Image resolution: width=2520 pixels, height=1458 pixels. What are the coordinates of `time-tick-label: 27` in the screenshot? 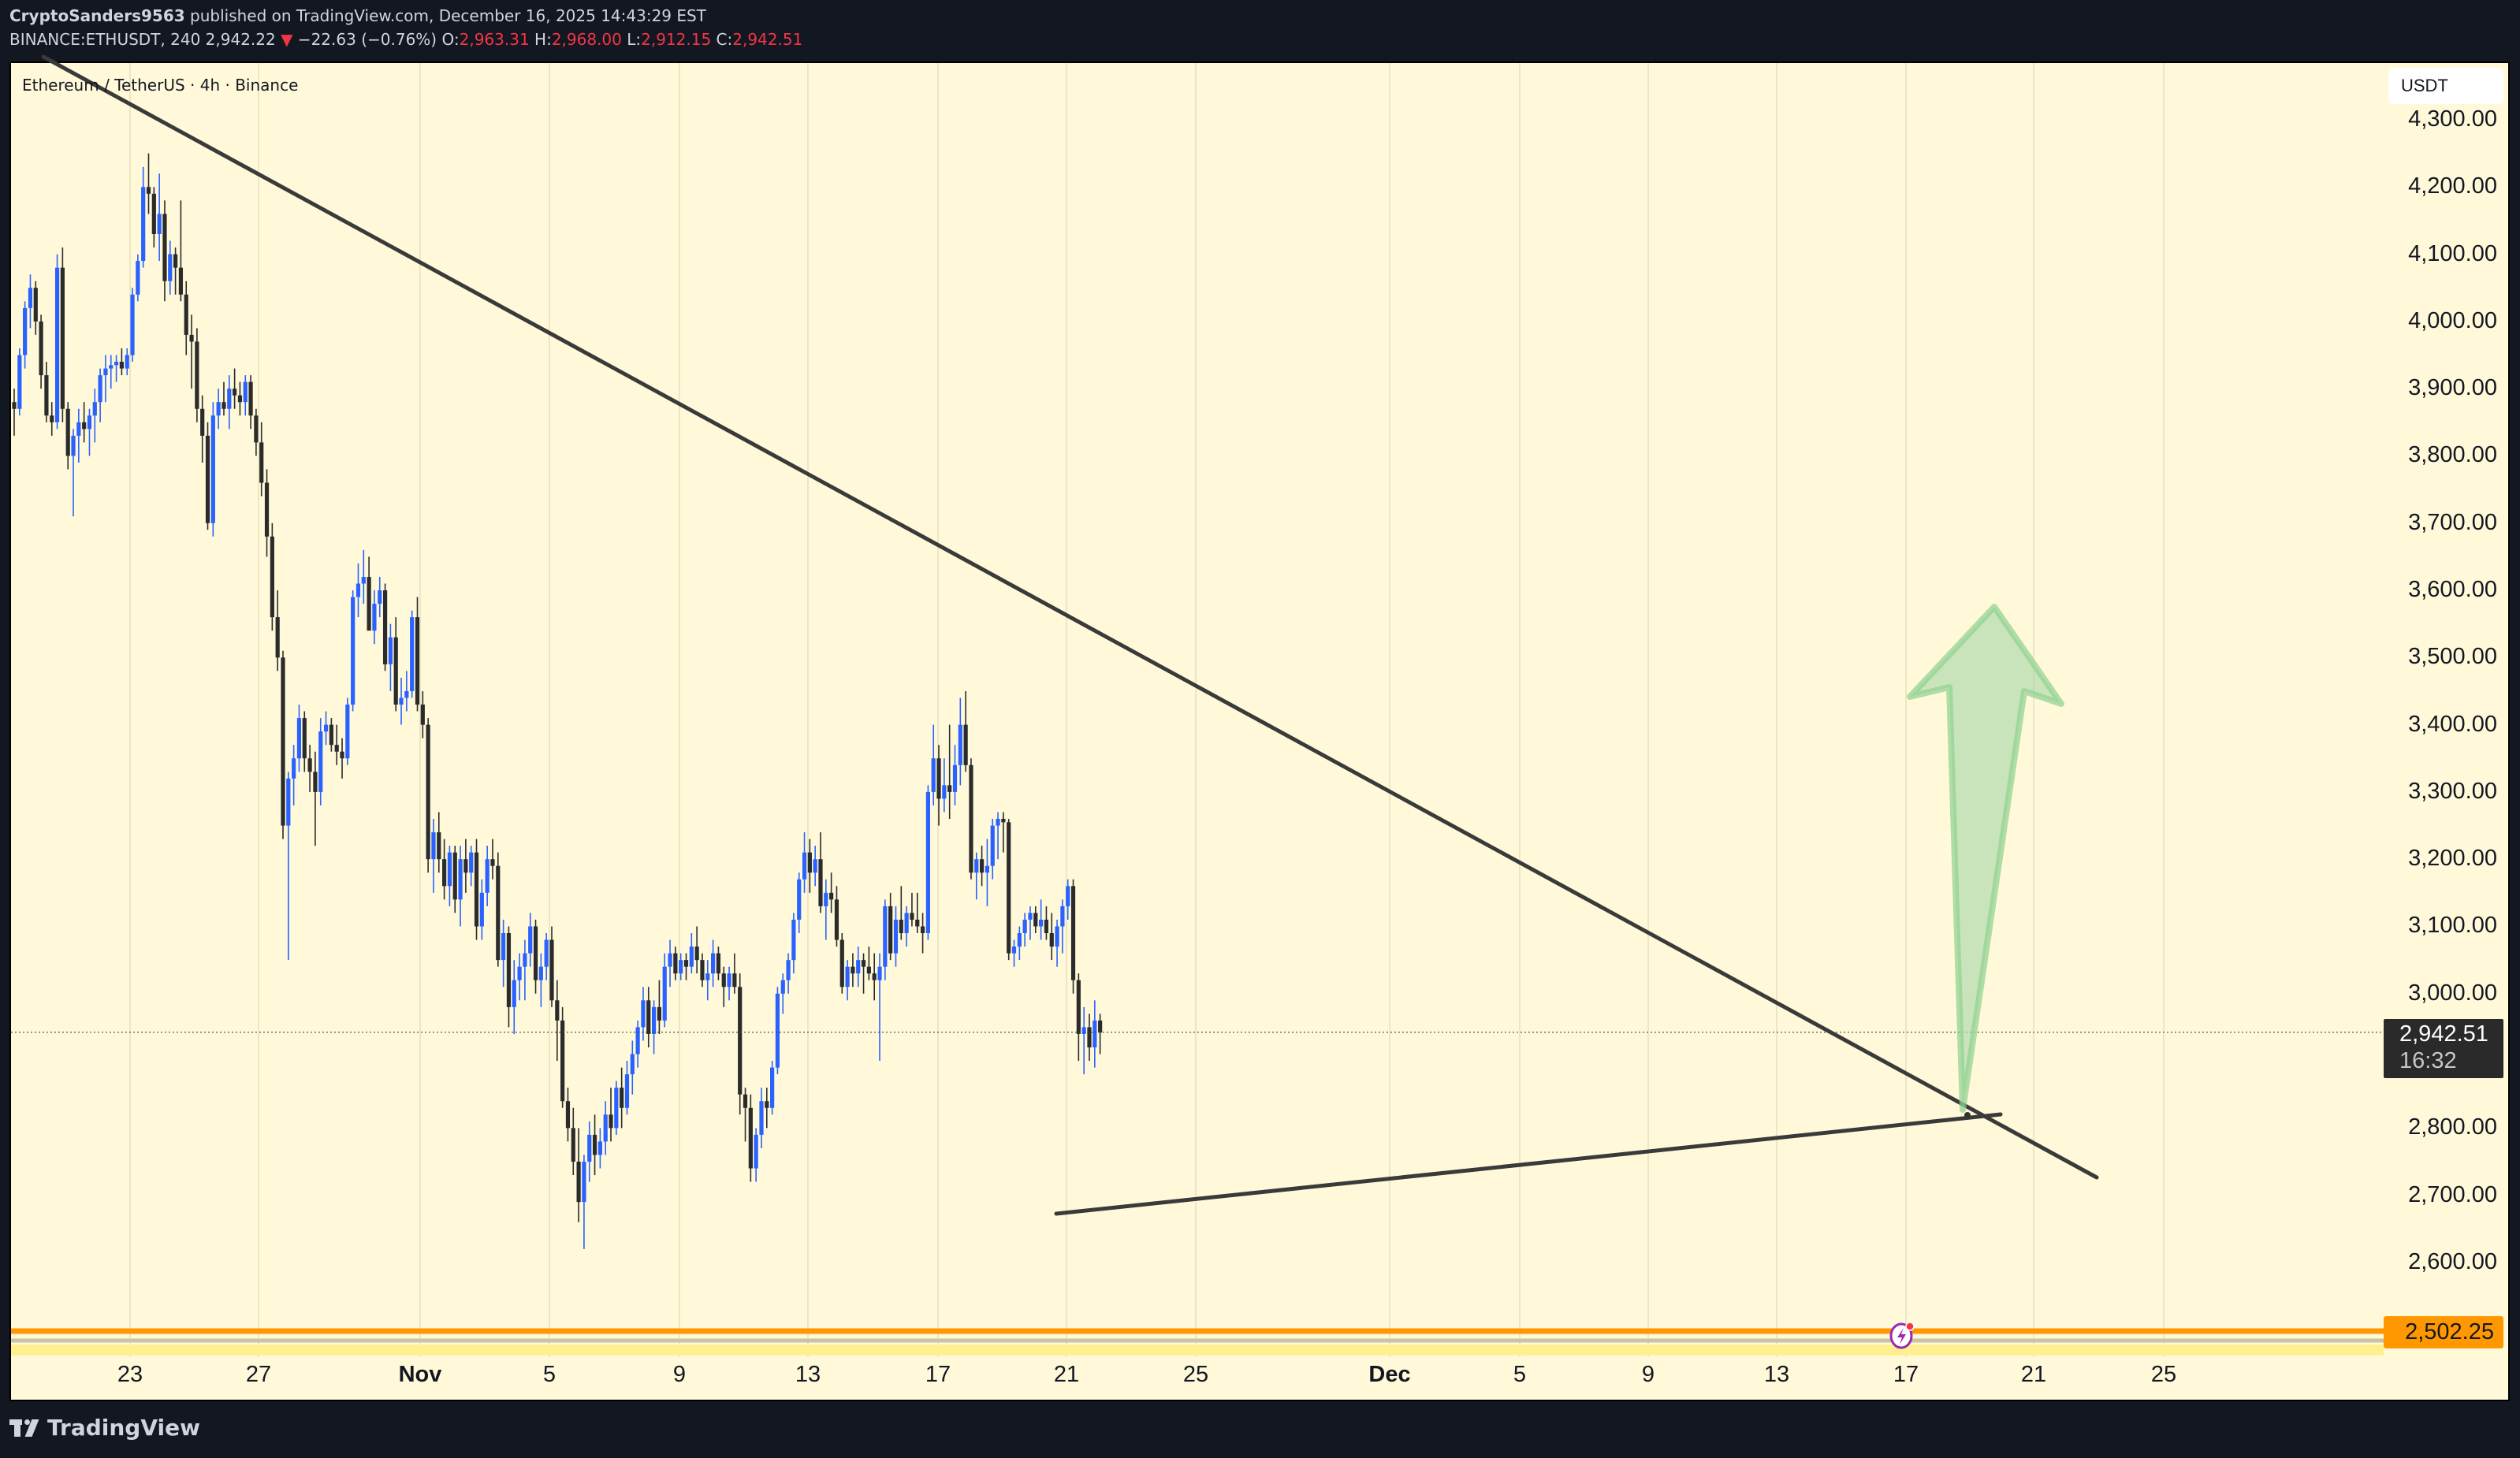 It's located at (258, 1375).